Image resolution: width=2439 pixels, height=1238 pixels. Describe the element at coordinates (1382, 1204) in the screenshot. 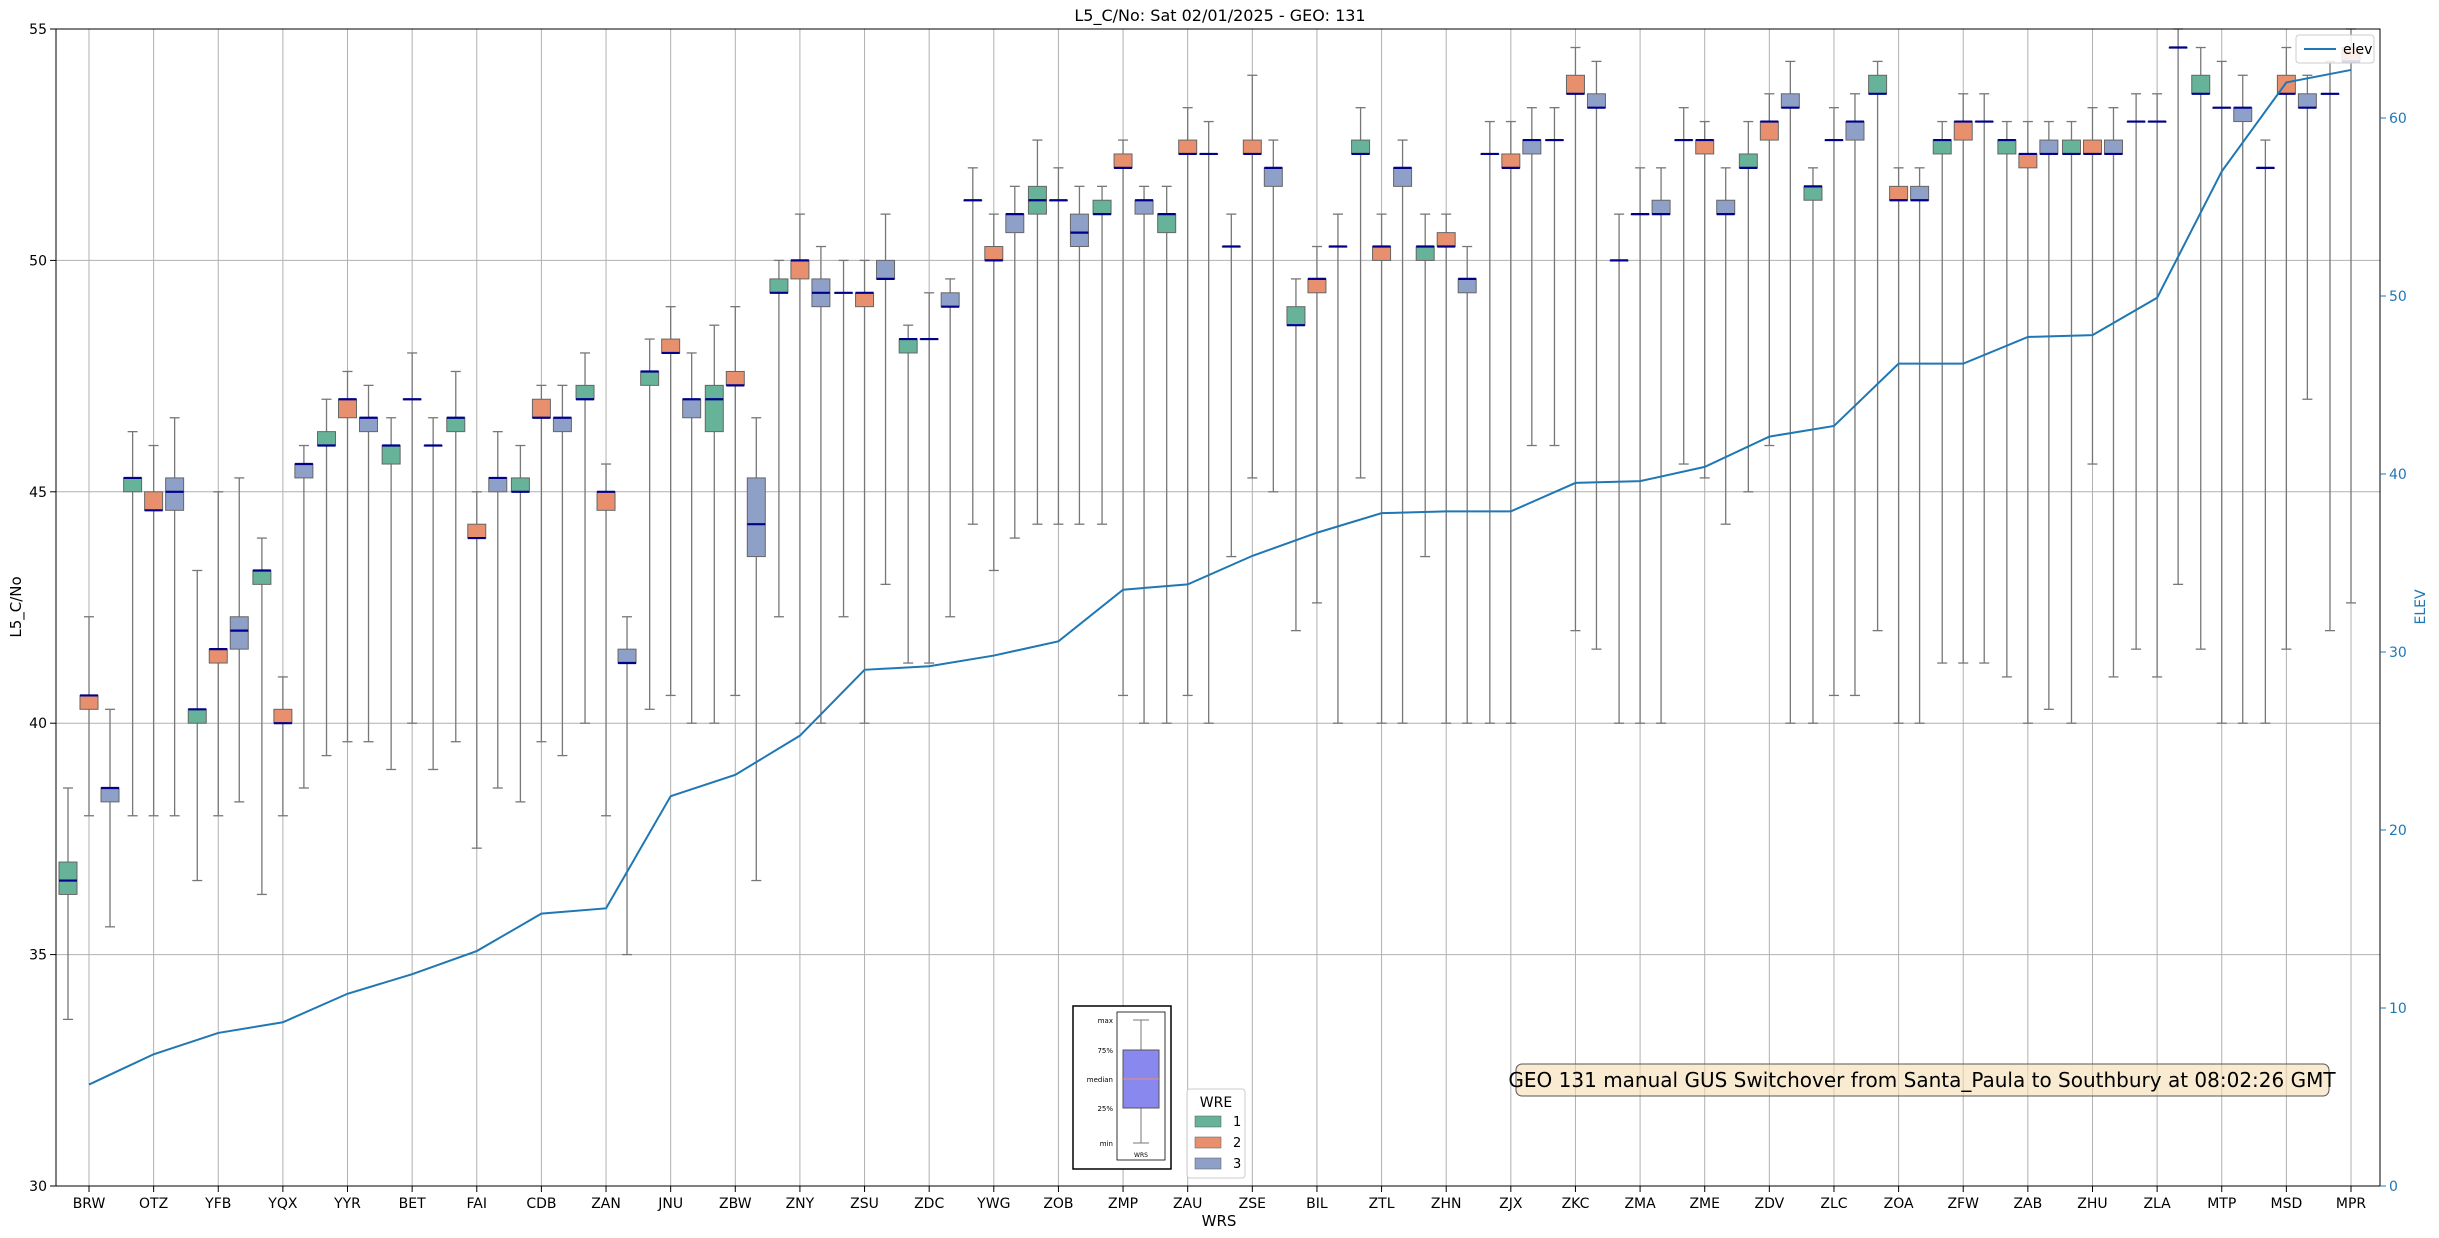

I see `x-tick-label: ZTL` at that location.